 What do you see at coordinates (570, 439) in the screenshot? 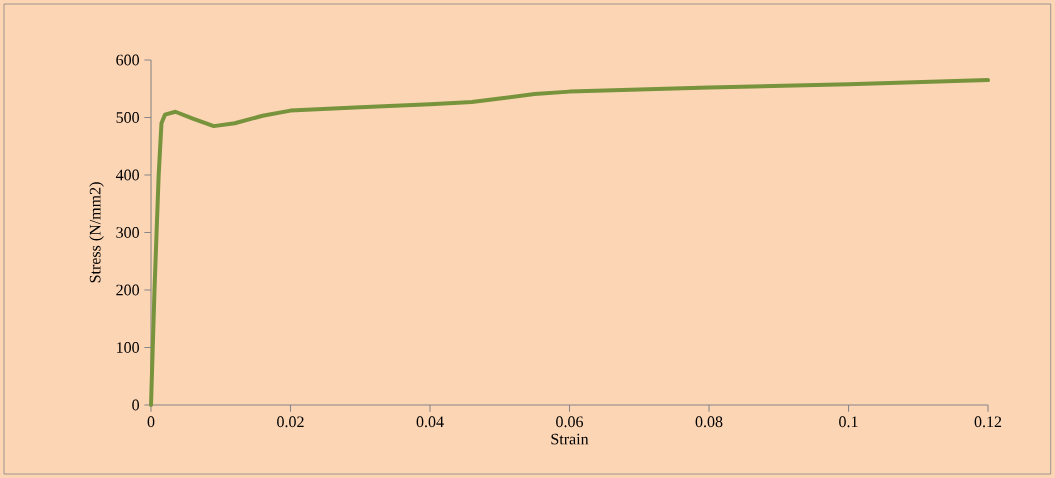
I see `x-axis-title: Strain` at bounding box center [570, 439].